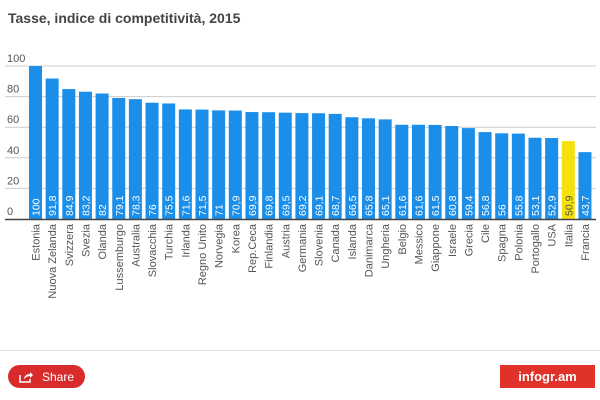 This screenshot has height=400, width=600. Describe the element at coordinates (553, 205) in the screenshot. I see `data-label: 52,9` at that location.